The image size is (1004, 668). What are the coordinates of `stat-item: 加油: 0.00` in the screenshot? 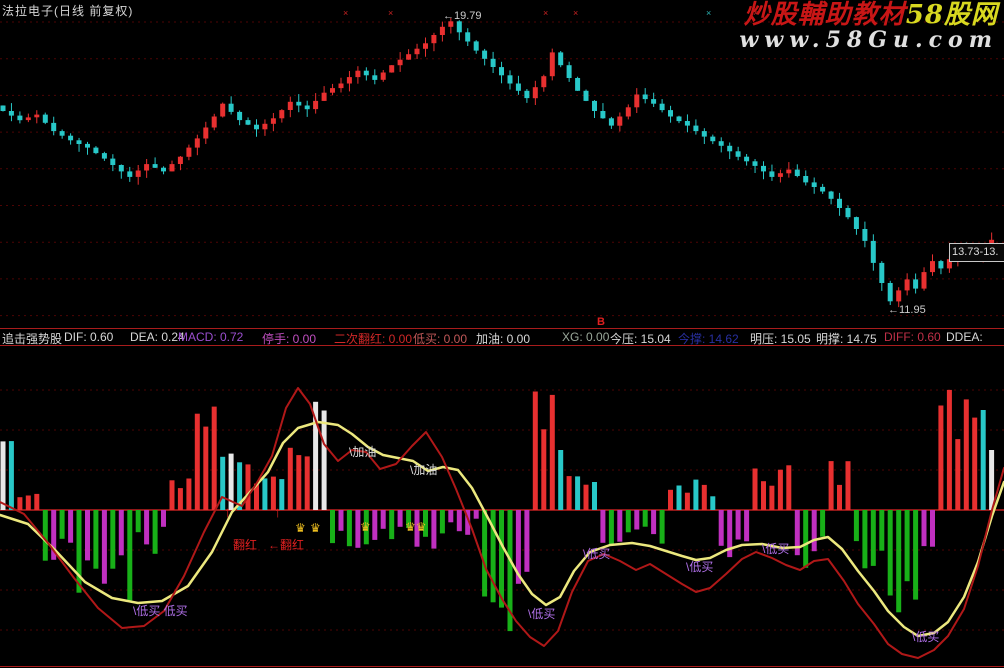 It's located at (503, 339).